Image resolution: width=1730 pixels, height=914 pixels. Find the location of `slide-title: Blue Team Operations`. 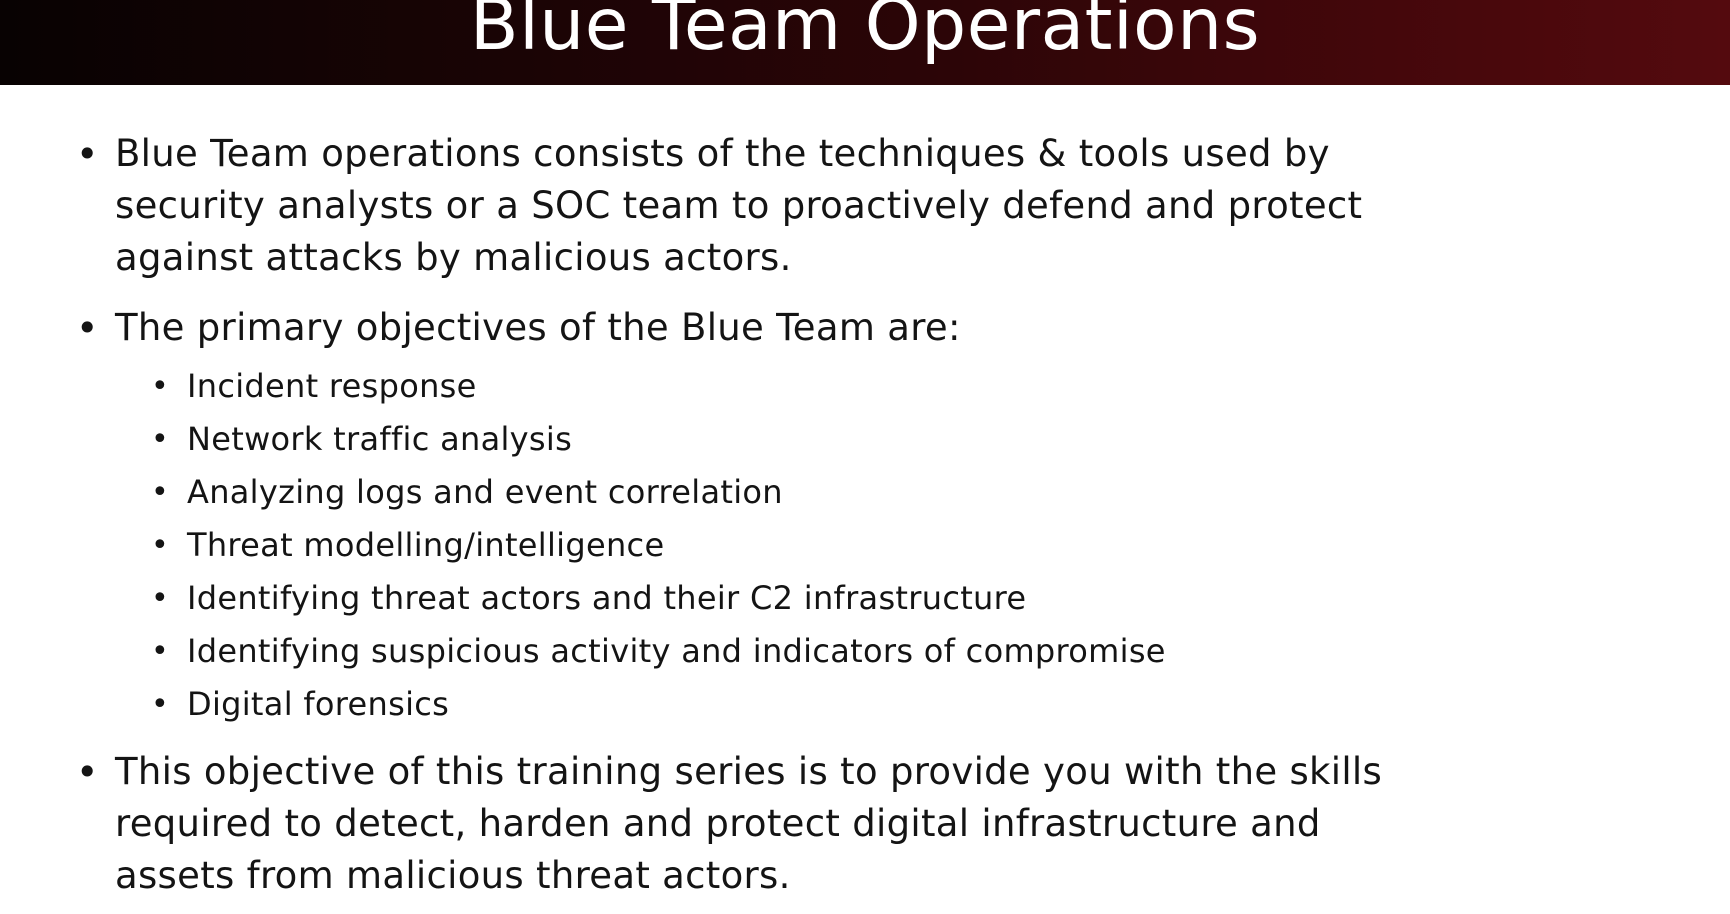

slide-title: Blue Team Operations is located at coordinates (865, 33).